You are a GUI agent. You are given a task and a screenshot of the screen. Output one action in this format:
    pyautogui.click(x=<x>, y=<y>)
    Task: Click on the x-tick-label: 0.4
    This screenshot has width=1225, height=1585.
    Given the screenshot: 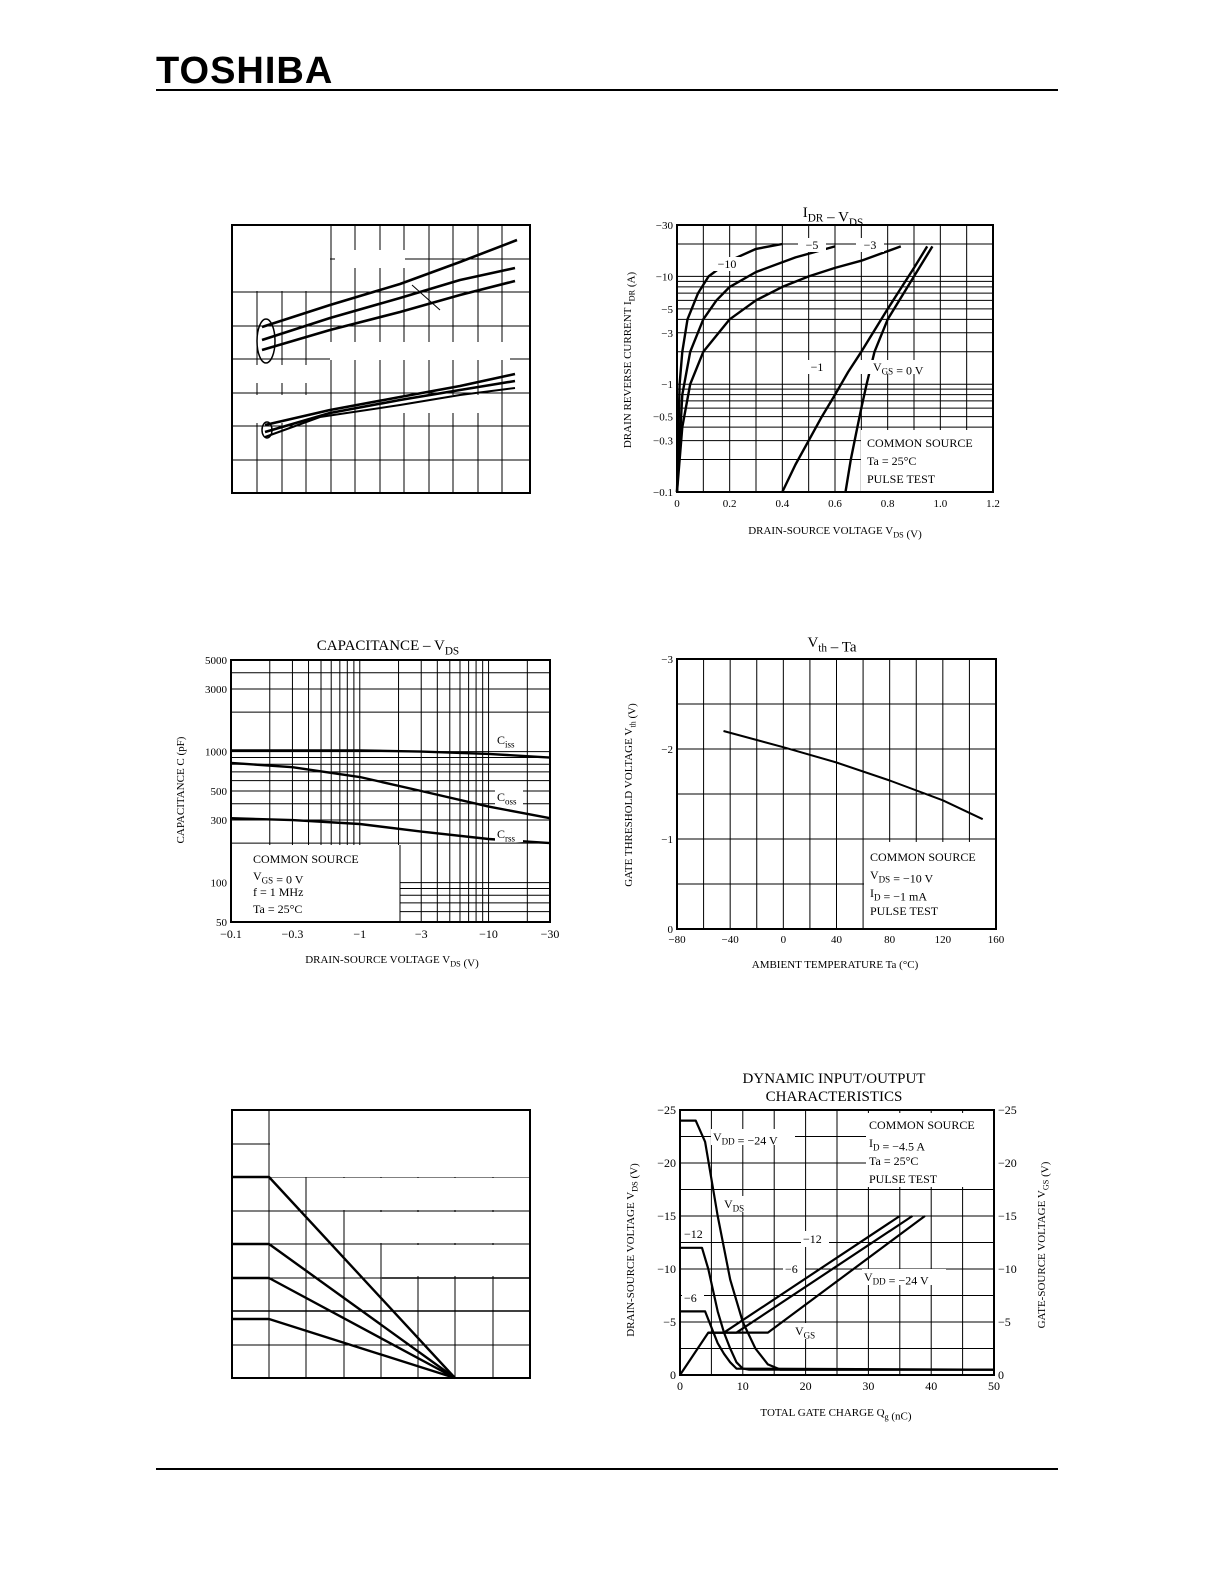 What is the action you would take?
    pyautogui.click(x=782, y=504)
    